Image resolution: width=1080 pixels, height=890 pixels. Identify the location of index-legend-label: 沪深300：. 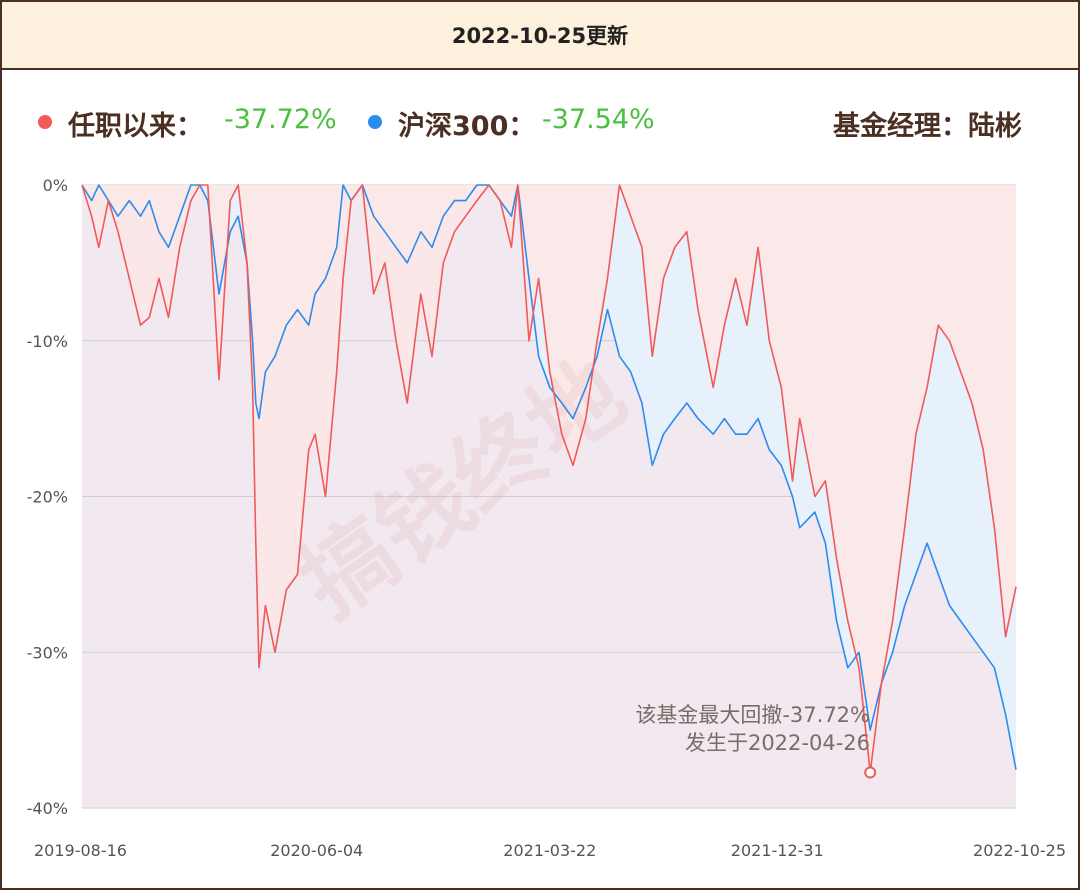
(467, 126).